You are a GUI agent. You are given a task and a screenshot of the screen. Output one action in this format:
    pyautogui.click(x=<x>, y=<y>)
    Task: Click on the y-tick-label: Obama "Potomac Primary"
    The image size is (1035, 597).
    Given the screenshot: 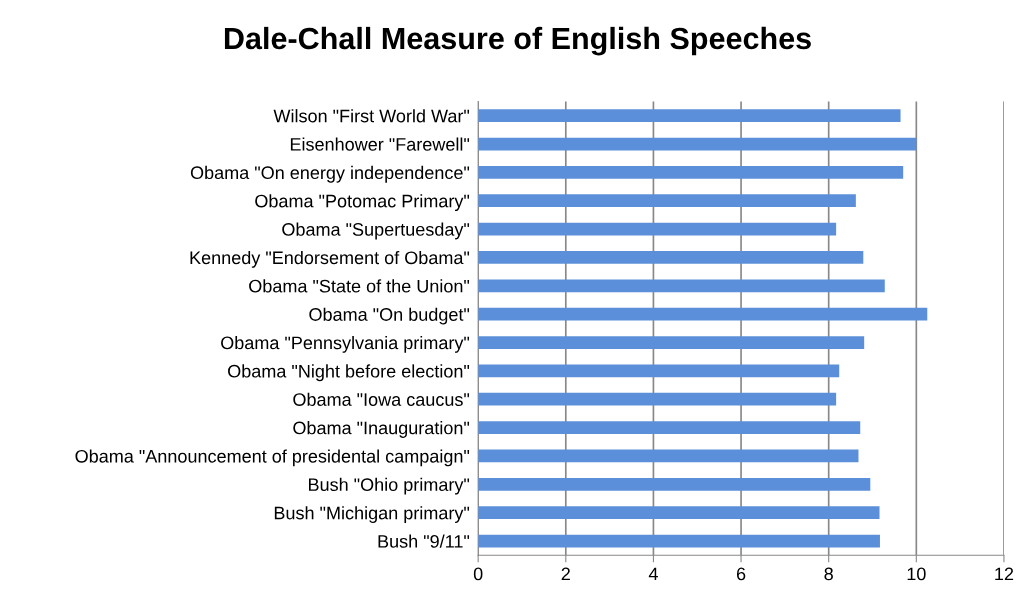 What is the action you would take?
    pyautogui.click(x=362, y=203)
    